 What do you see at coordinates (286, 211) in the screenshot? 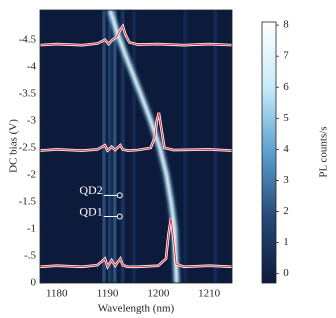
I see `colorbar-tick-label: 2` at bounding box center [286, 211].